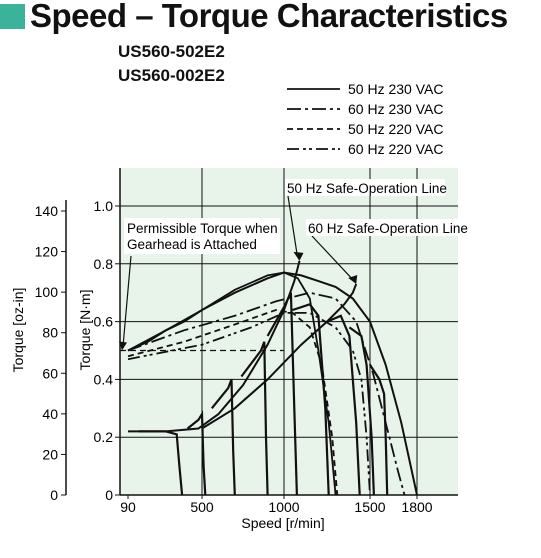  What do you see at coordinates (332, 258) in the screenshot?
I see `safe-60-leader` at bounding box center [332, 258].